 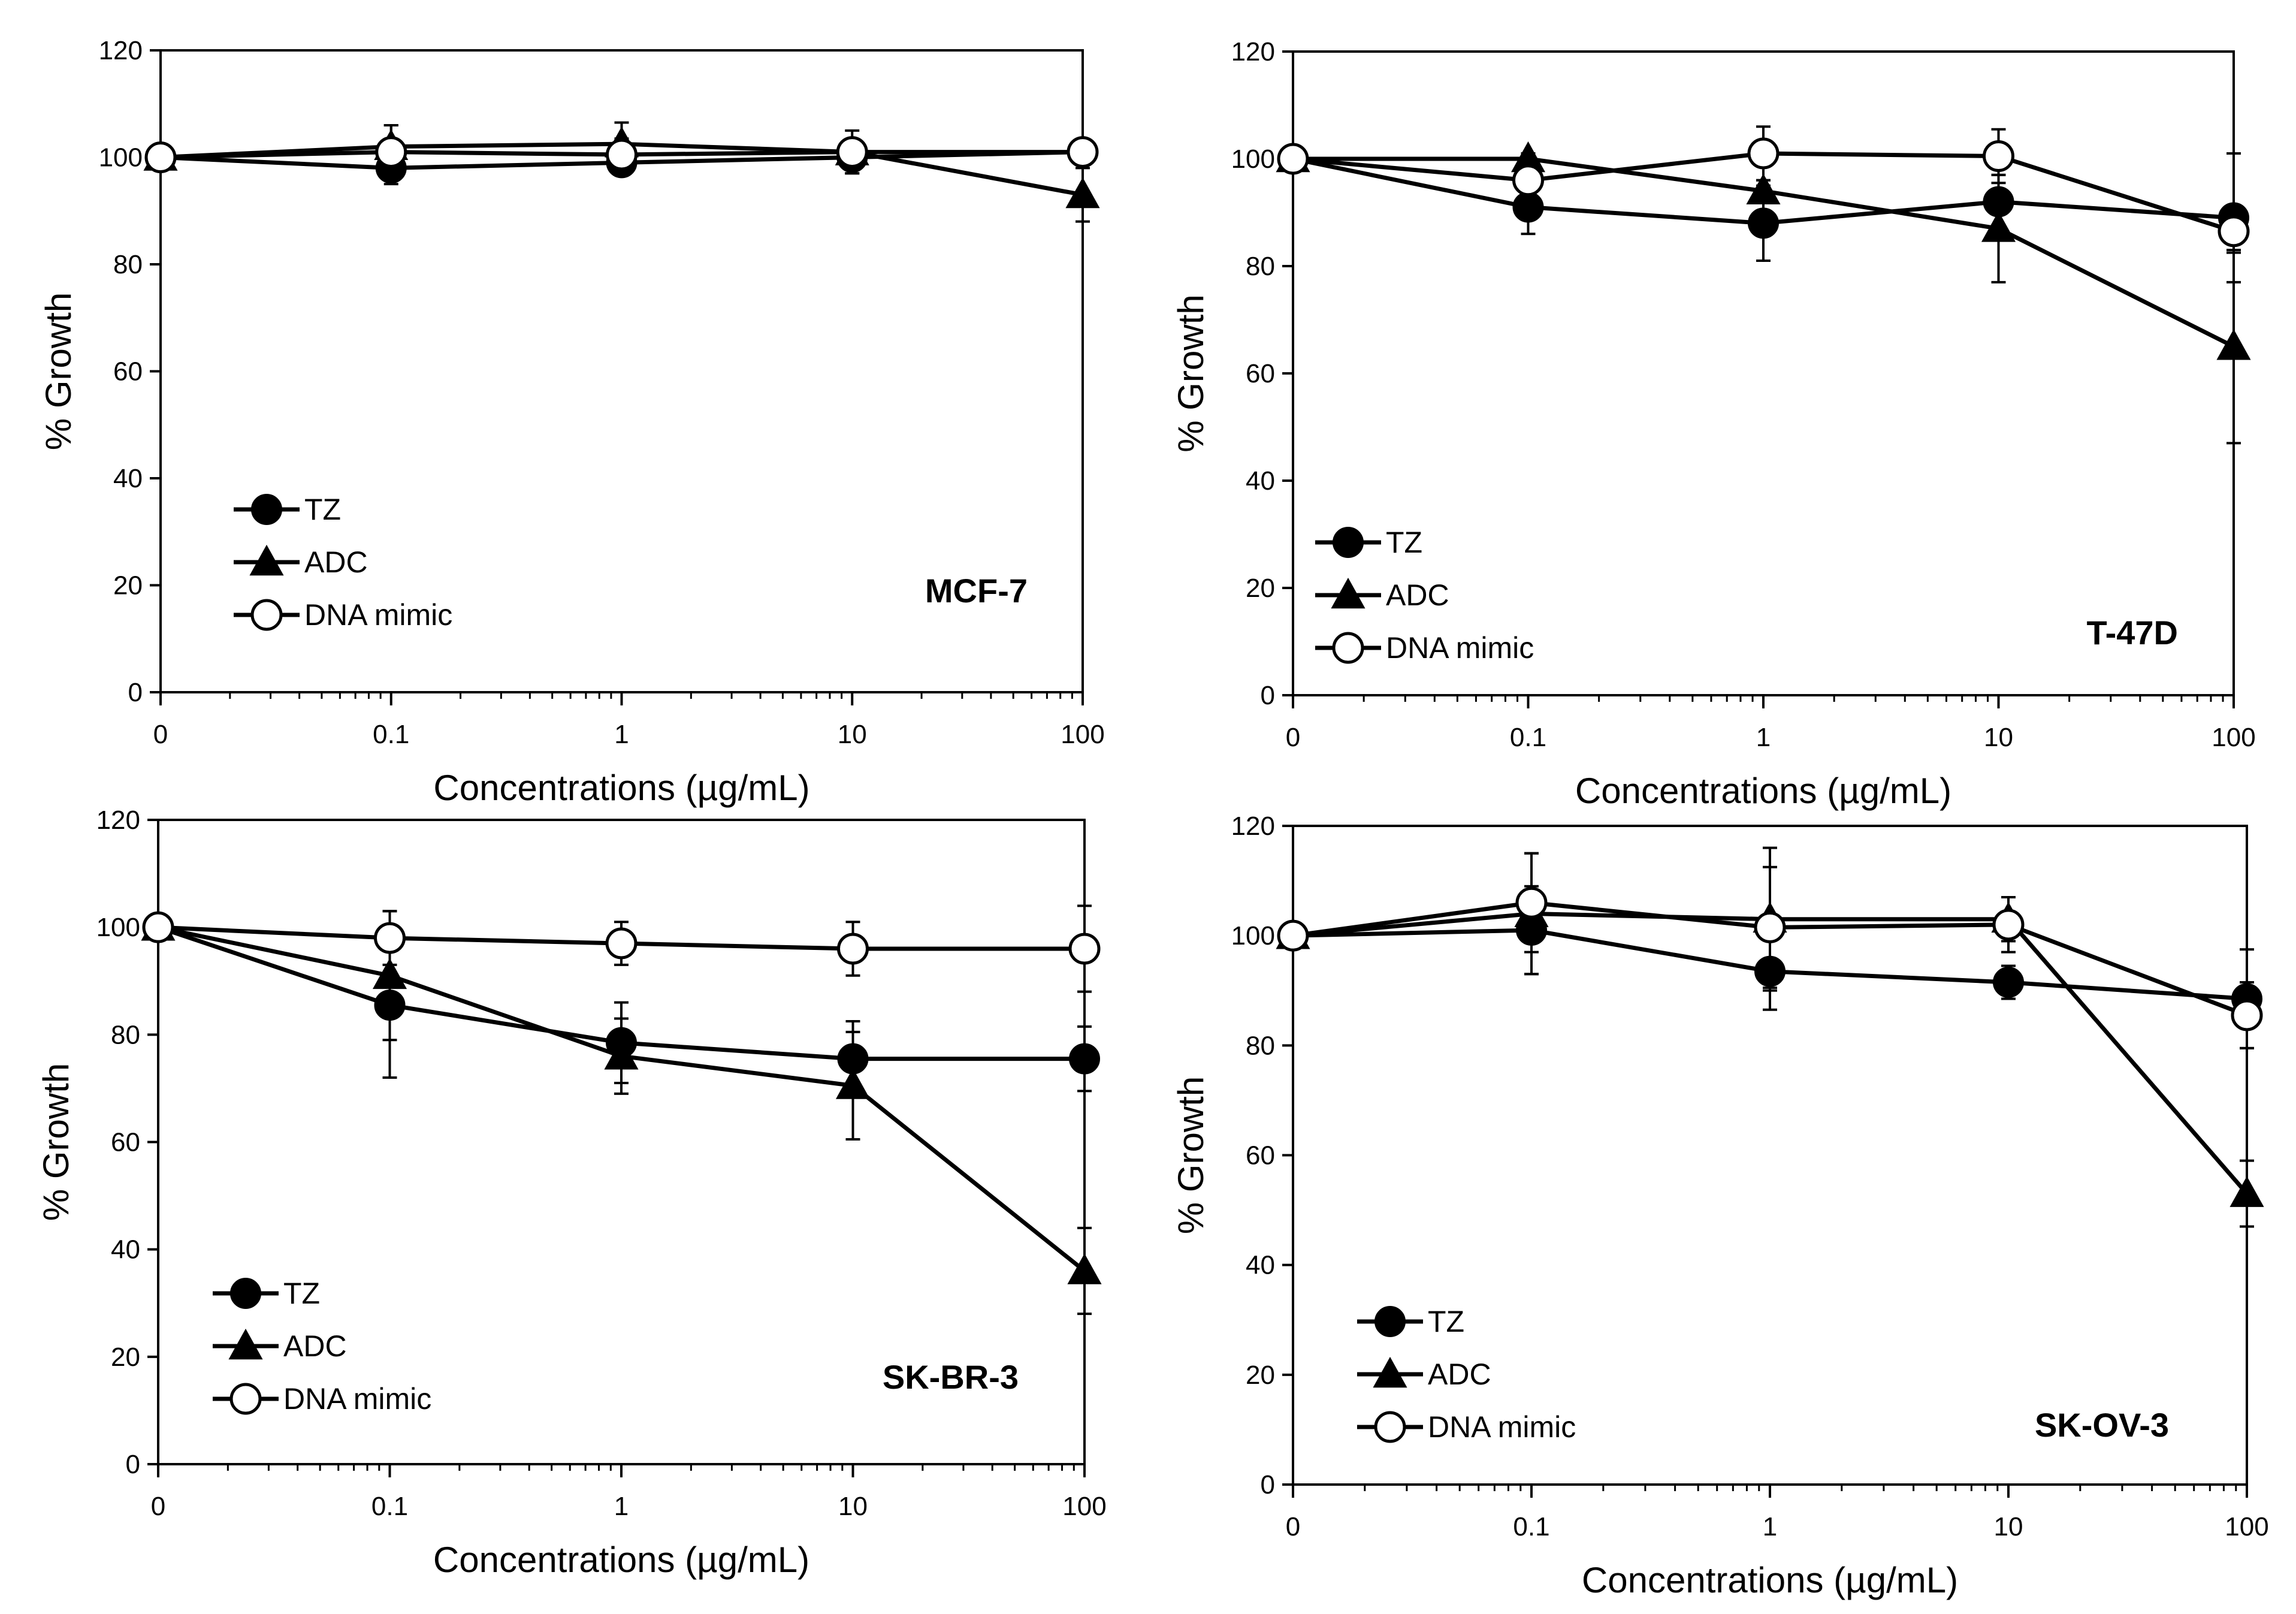 I want to click on markers-adc, so click(x=621, y=1097).